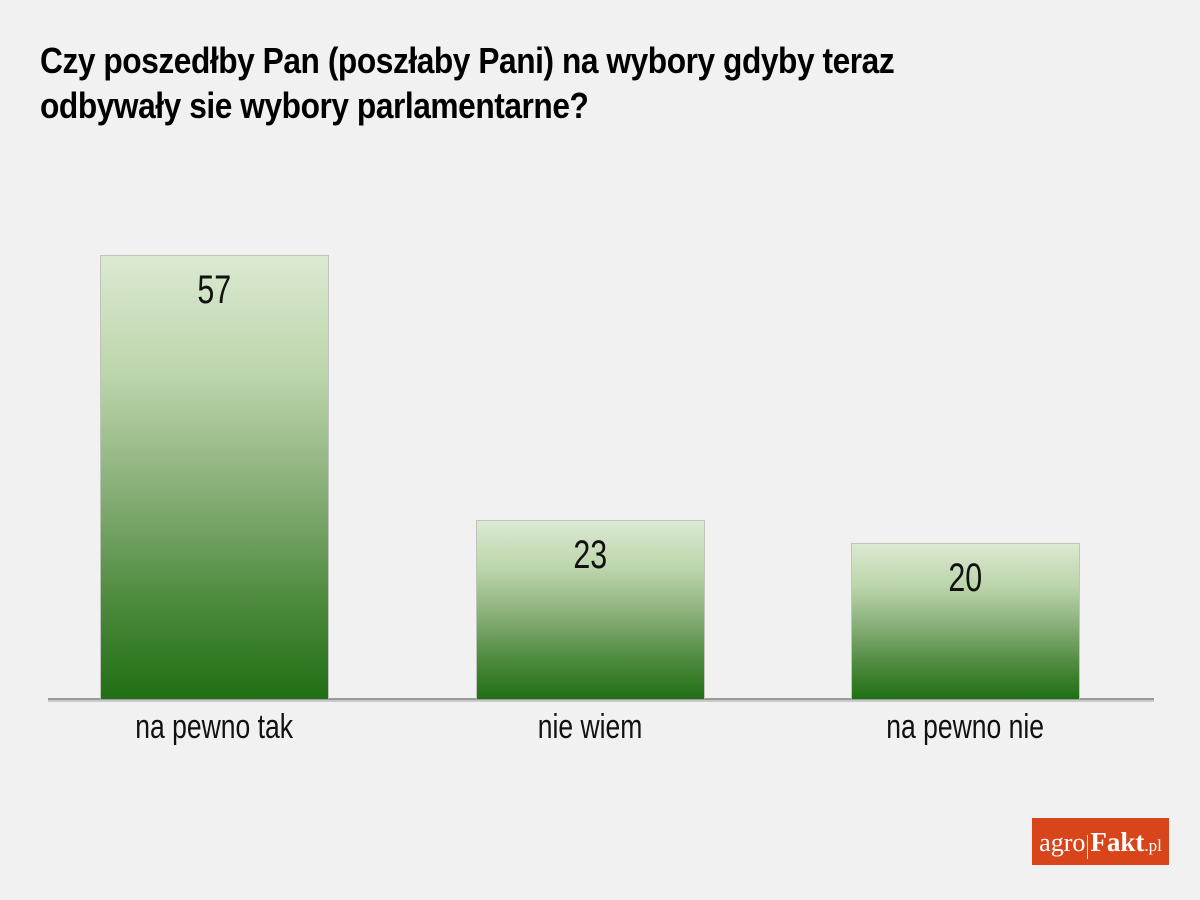 The height and width of the screenshot is (900, 1200). I want to click on agrofakt-logo: agro Fakt .pl, so click(1100, 841).